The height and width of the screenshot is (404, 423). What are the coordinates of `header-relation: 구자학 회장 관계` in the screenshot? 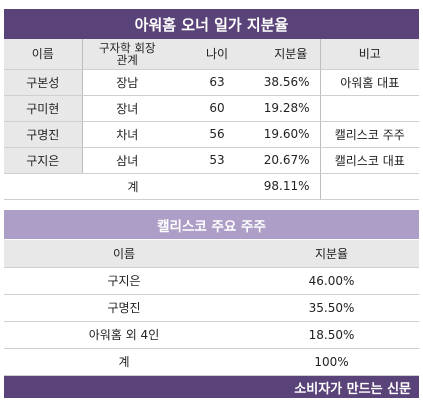 It's located at (126, 54).